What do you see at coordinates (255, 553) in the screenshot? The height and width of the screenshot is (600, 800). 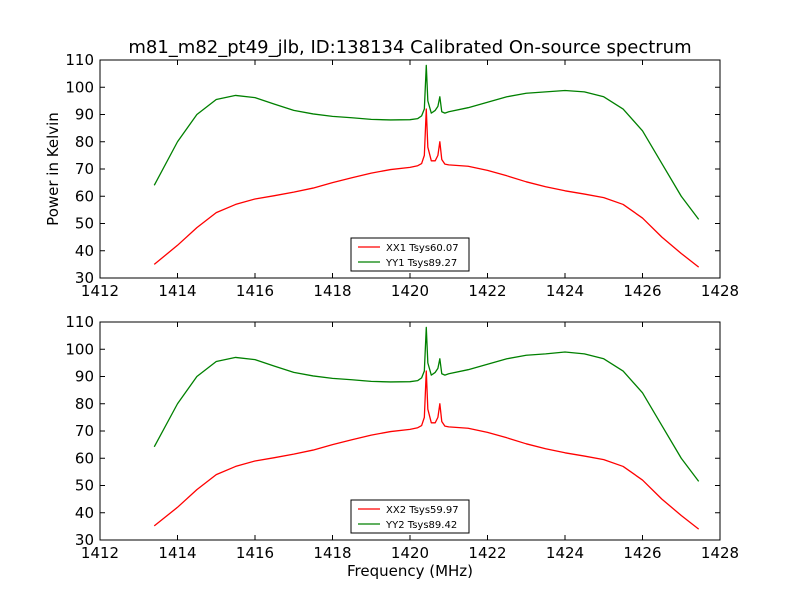 I see `x-tick-label-2-2: 1416` at bounding box center [255, 553].